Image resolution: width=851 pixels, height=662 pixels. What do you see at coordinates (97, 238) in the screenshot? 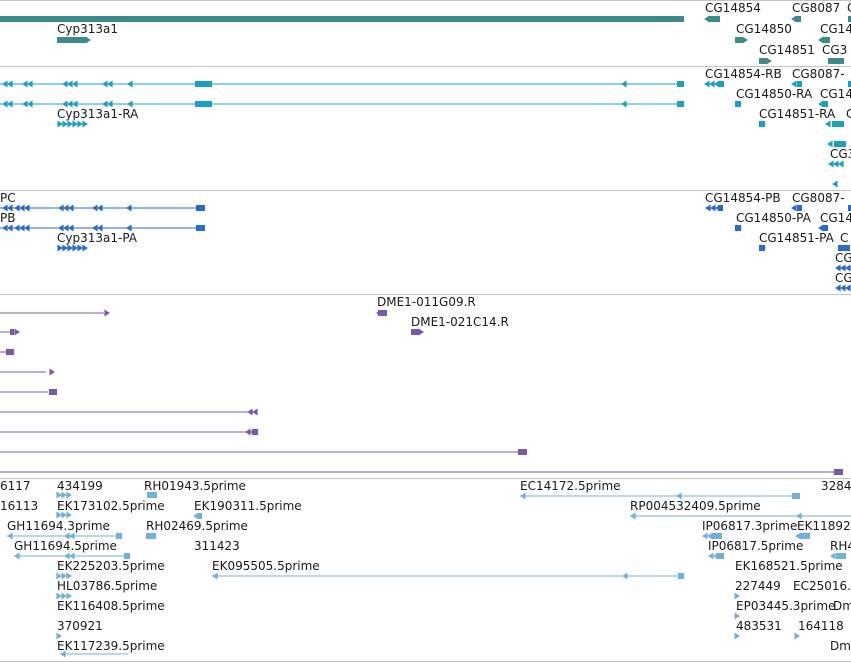
I see `feature-label: Cyp313a1-PA` at bounding box center [97, 238].